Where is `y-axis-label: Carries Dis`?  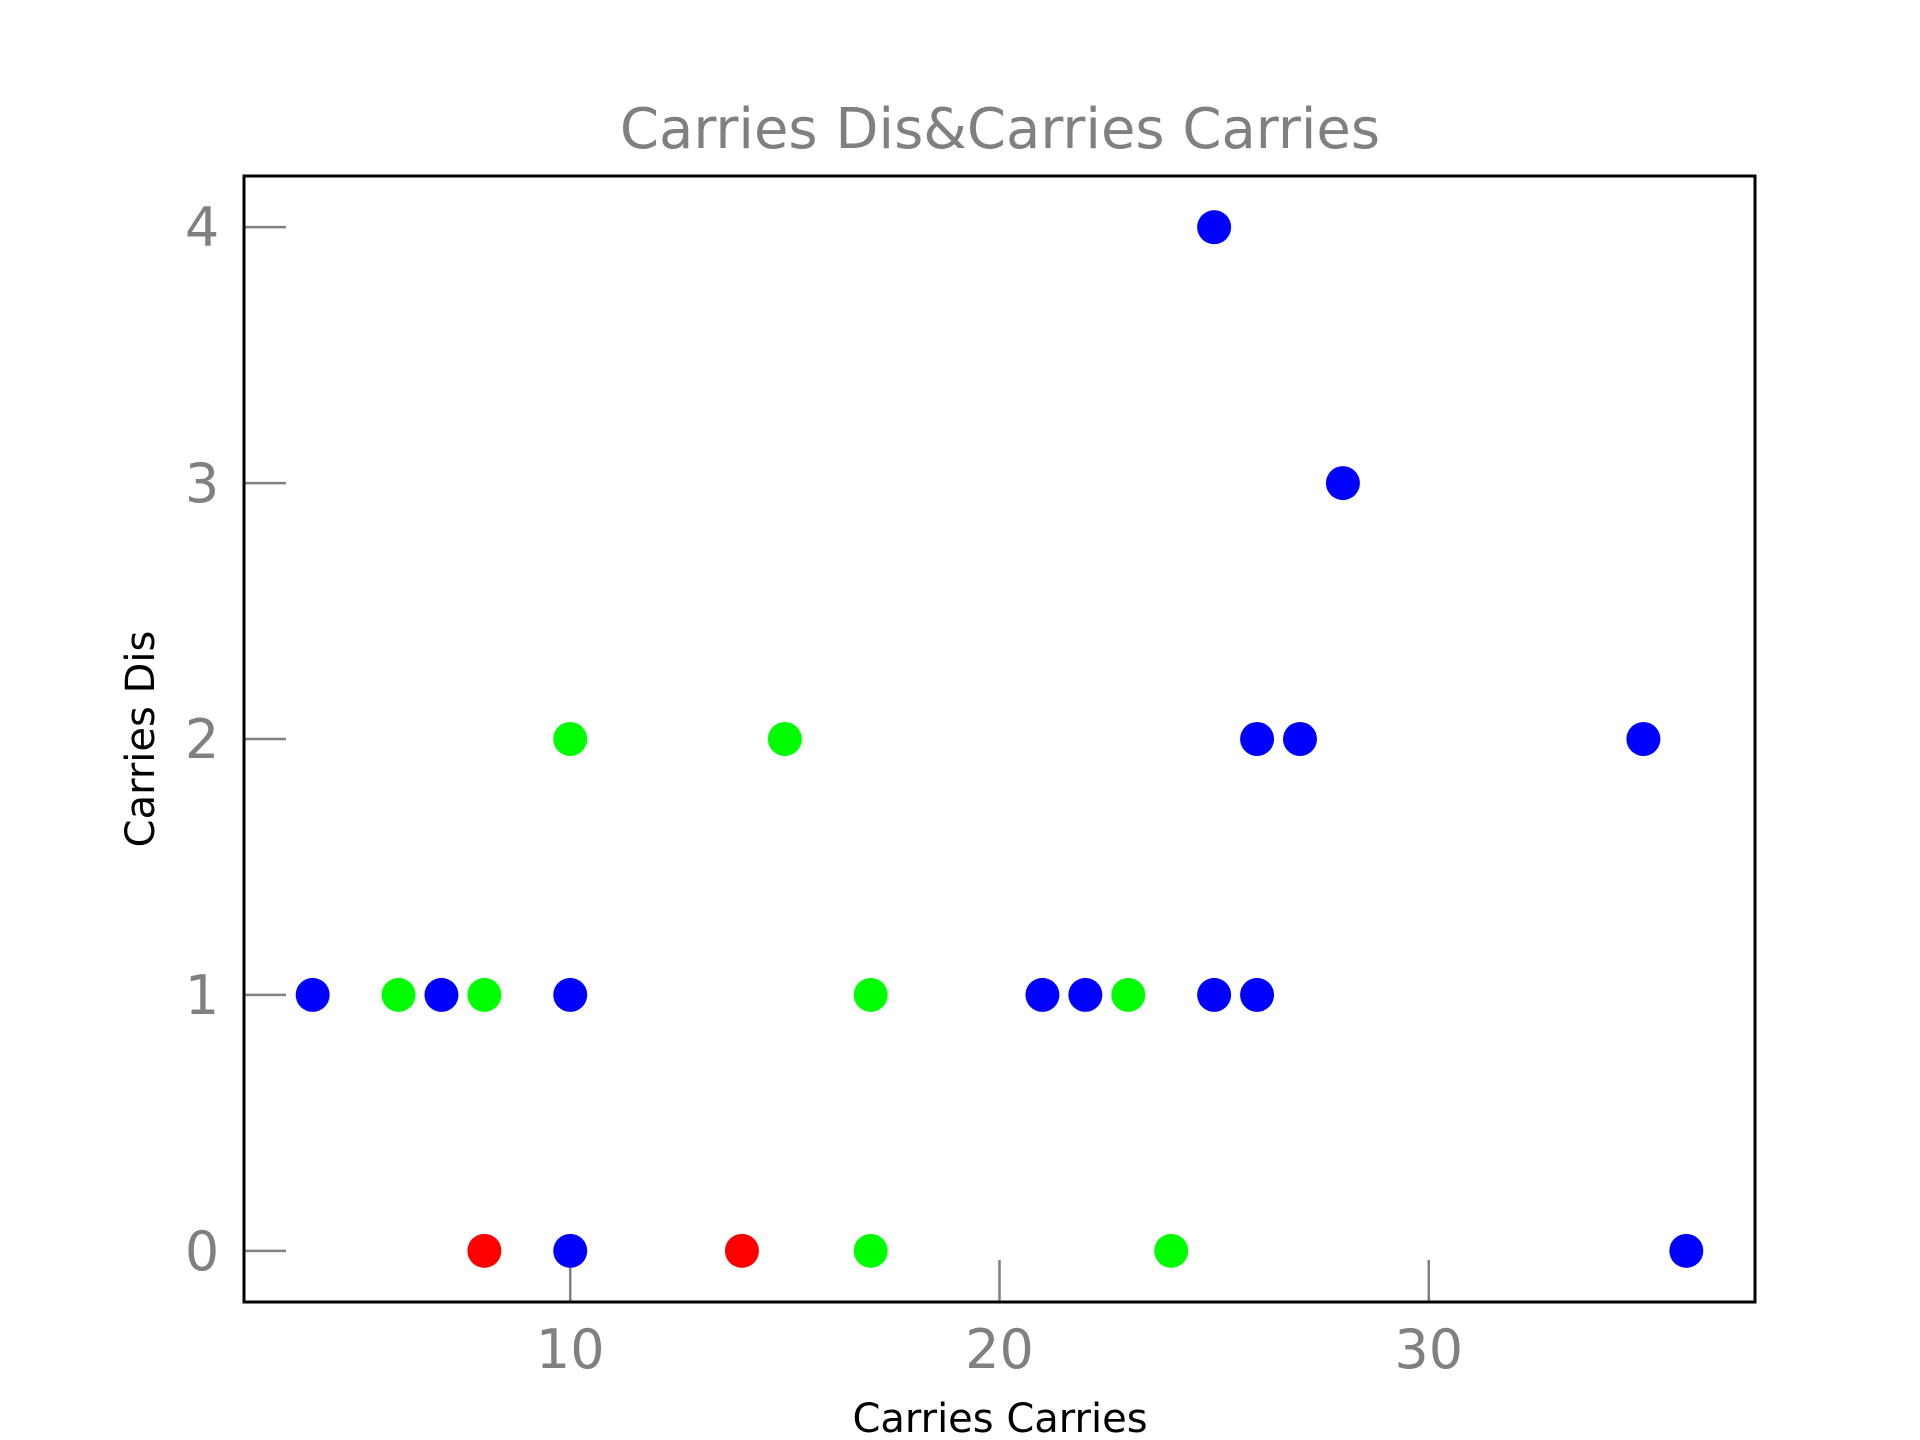 y-axis-label: Carries Dis is located at coordinates (141, 739).